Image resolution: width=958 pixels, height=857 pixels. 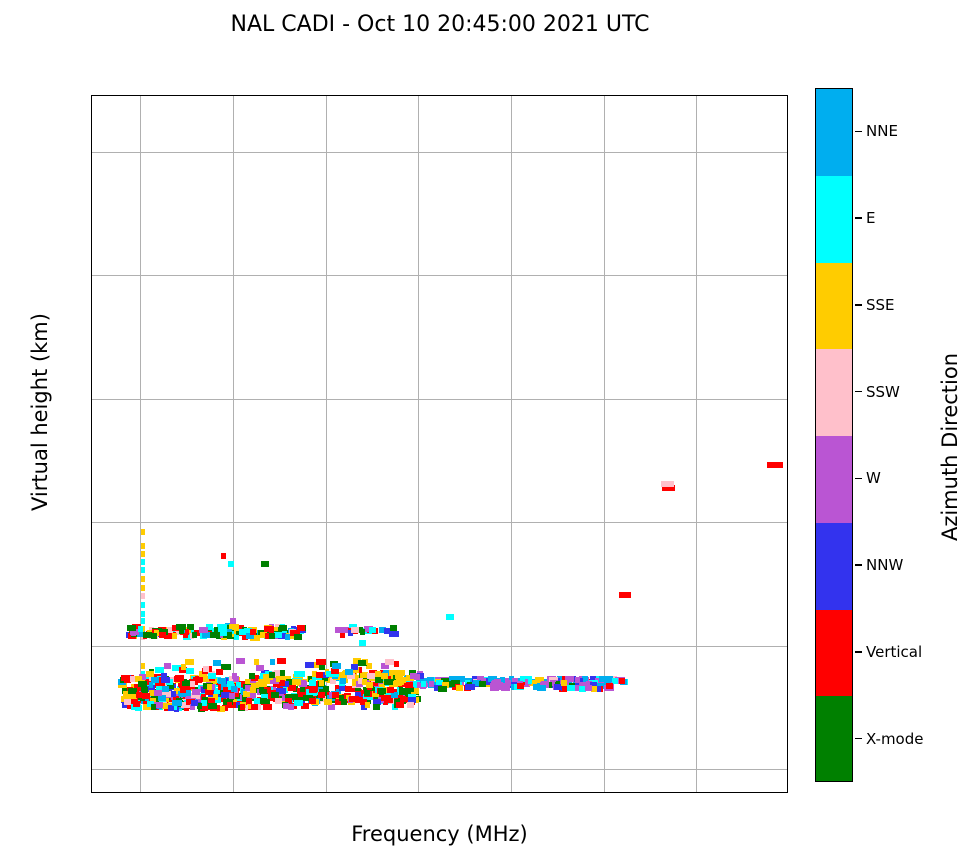 What do you see at coordinates (858, 652) in the screenshot?
I see `colorbar-tick` at bounding box center [858, 652].